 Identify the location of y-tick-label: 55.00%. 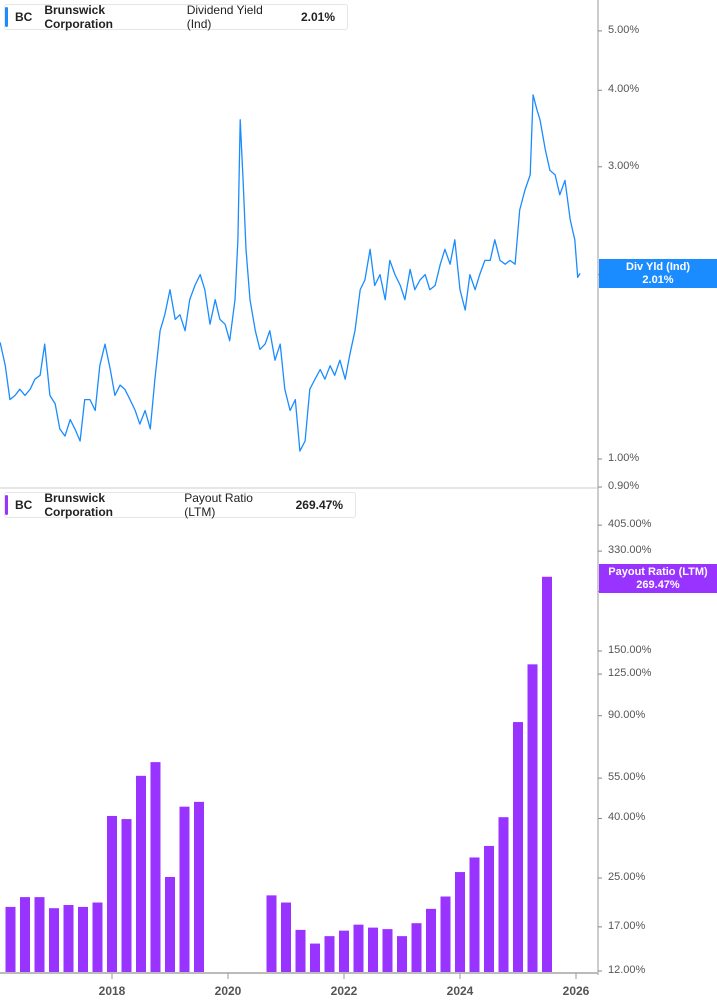
(627, 777).